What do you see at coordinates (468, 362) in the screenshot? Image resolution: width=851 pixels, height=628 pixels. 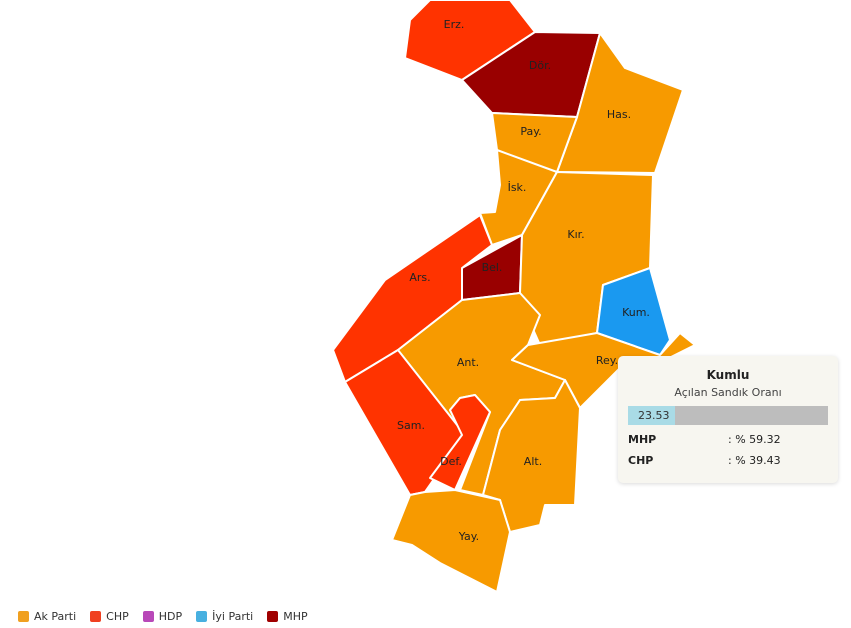 I see `district-label: Ant.` at bounding box center [468, 362].